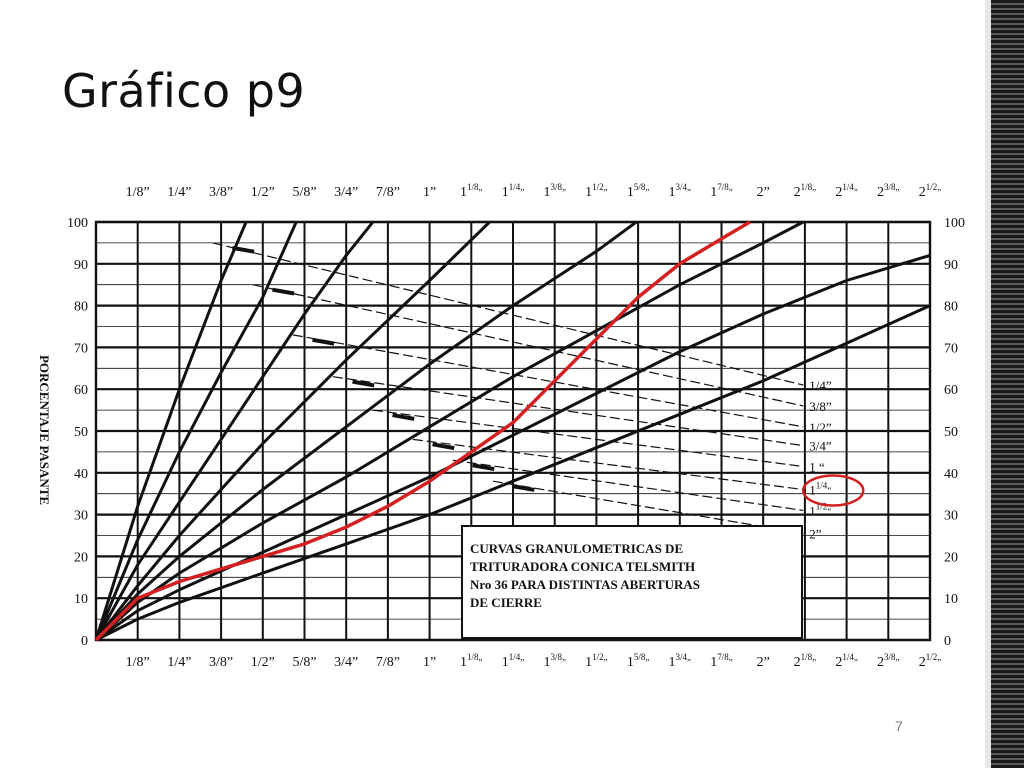 Image resolution: width=1024 pixels, height=768 pixels. Describe the element at coordinates (179, 192) in the screenshot. I see `top-x-tick-label: 1/4”` at that location.